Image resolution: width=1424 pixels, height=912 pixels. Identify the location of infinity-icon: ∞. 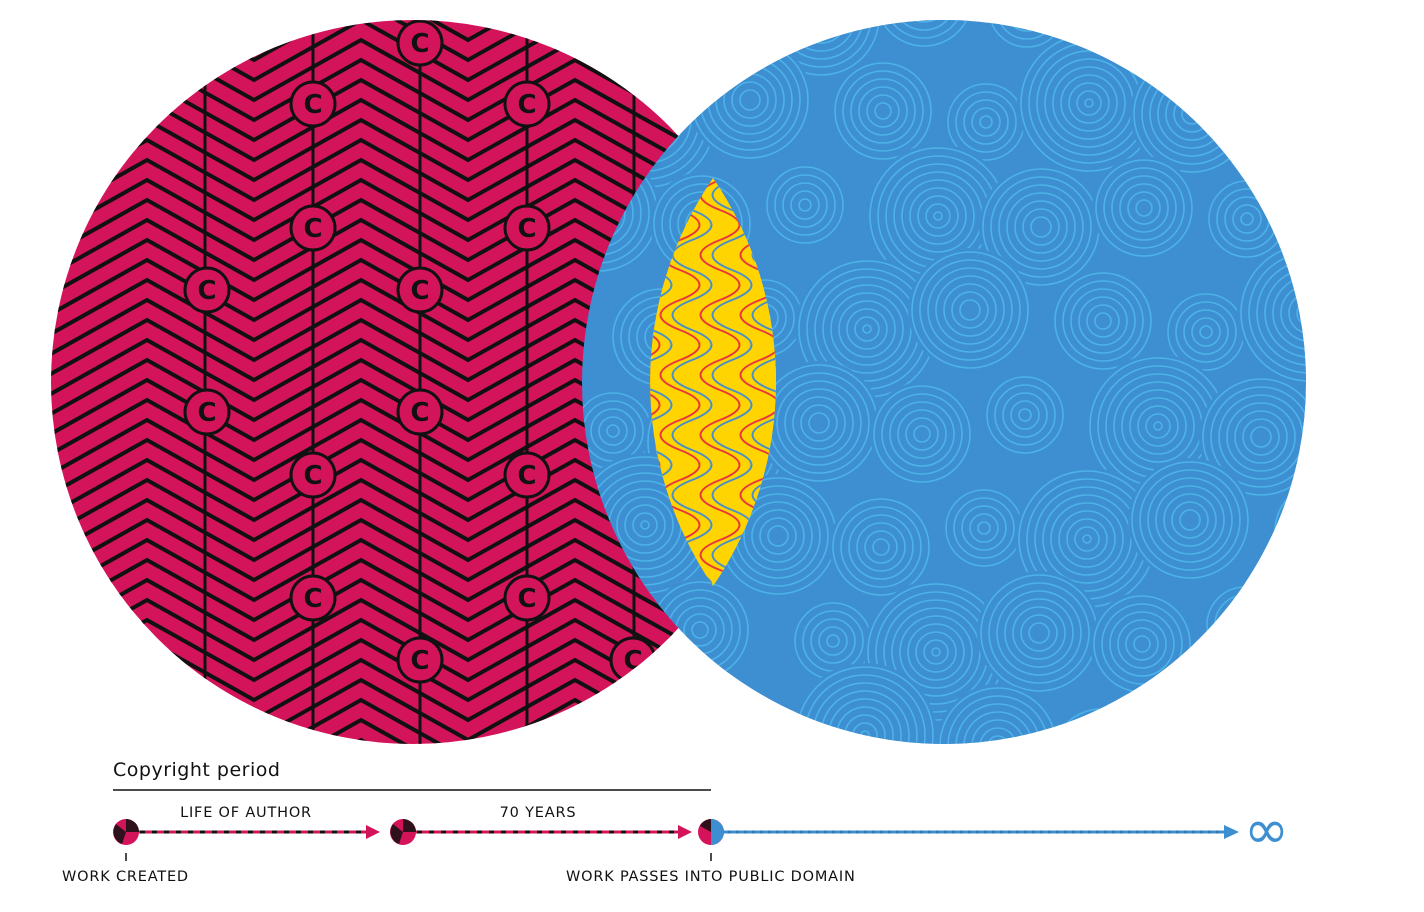
(1266, 829).